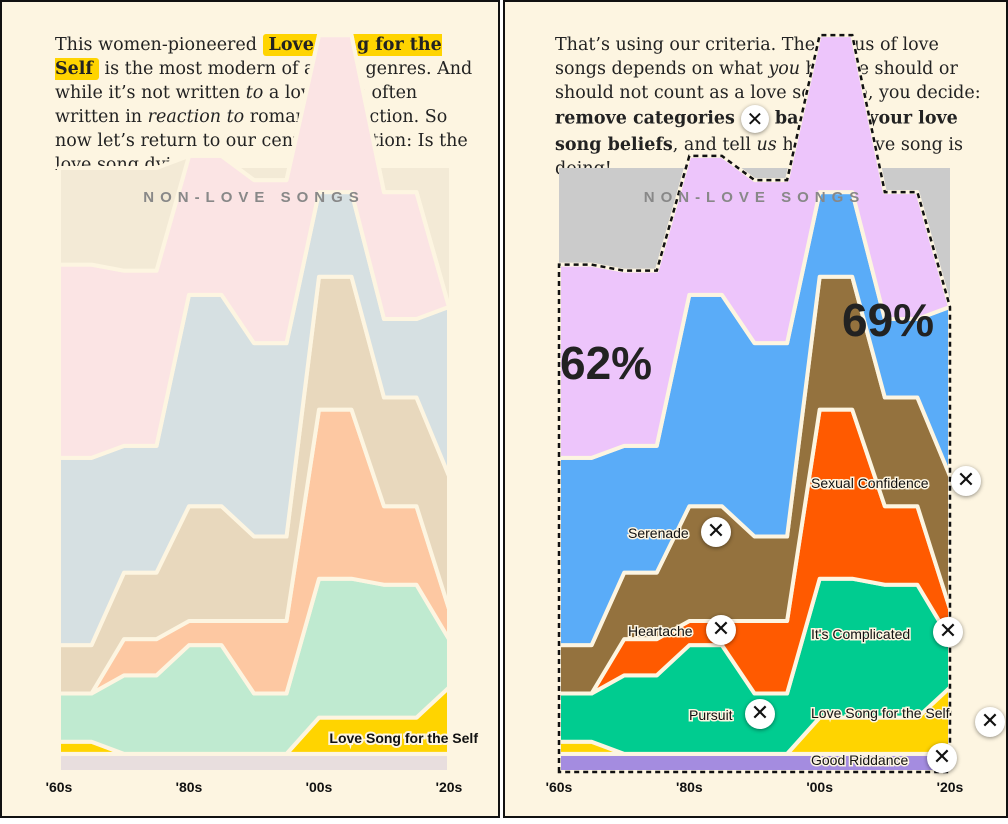 Image resolution: width=1008 pixels, height=824 pixels. Describe the element at coordinates (711, 715) in the screenshot. I see `label-pursuit: Pursuit` at that location.